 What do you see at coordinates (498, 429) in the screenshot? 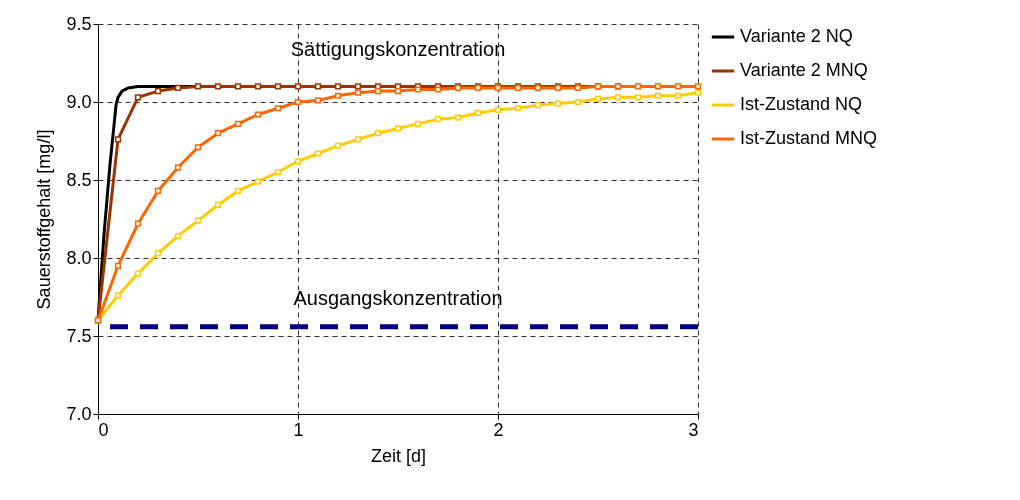
I see `x-tick-label: 2` at bounding box center [498, 429].